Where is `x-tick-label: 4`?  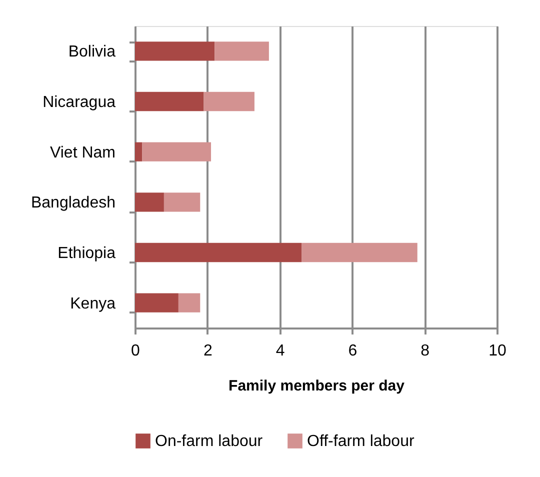 x-tick-label: 4 is located at coordinates (280, 351).